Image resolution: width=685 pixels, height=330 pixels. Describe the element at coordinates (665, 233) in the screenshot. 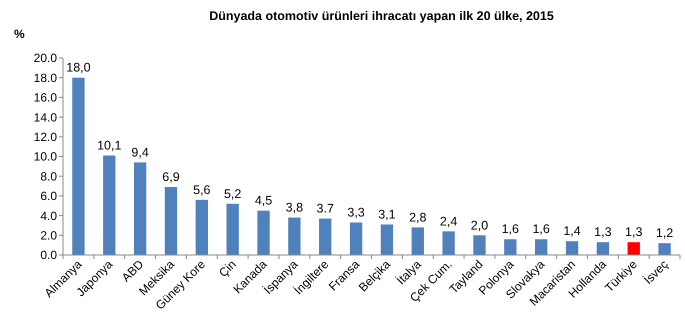

I see `data-label: 1,2` at that location.